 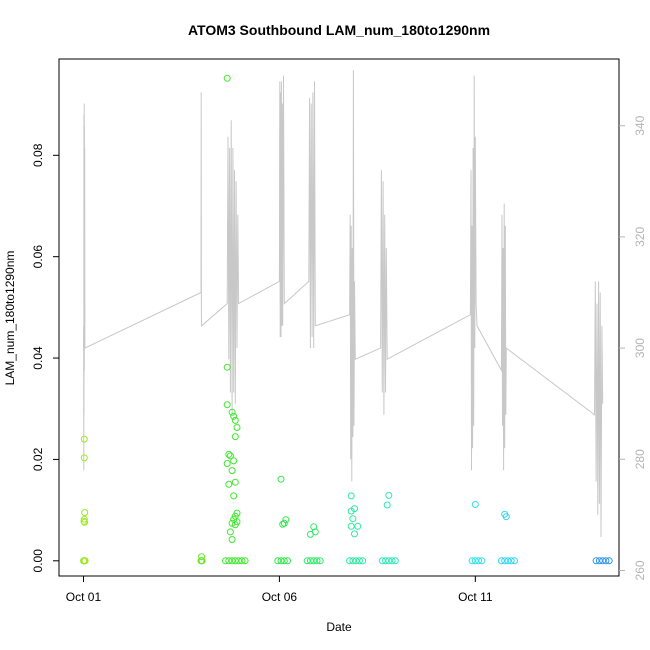 I want to click on y2-tick-label: 340, so click(x=640, y=125).